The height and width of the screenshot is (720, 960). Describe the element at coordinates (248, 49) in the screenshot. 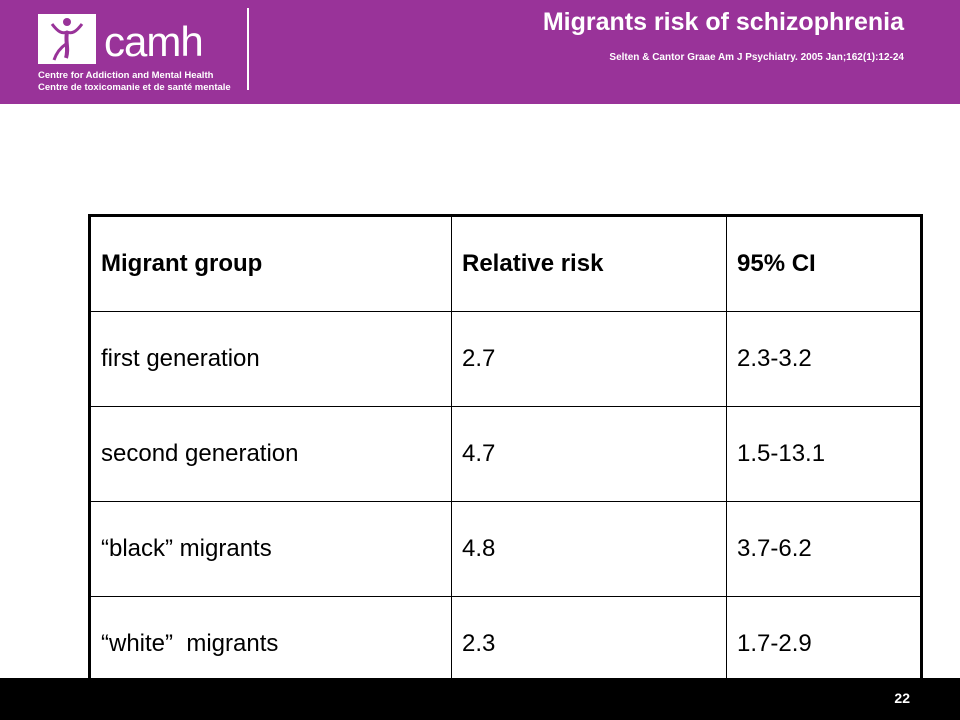

I see `header-divider` at that location.